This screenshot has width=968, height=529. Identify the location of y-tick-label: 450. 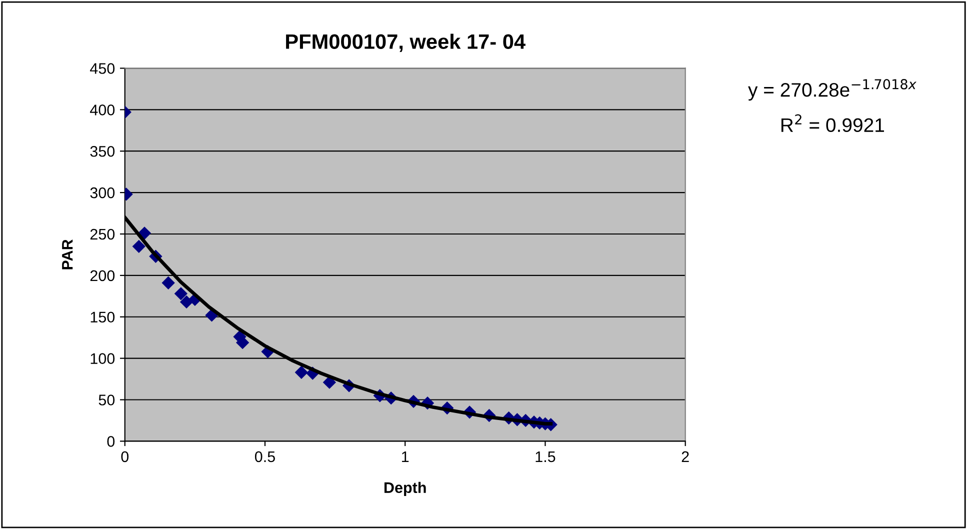
(102, 68).